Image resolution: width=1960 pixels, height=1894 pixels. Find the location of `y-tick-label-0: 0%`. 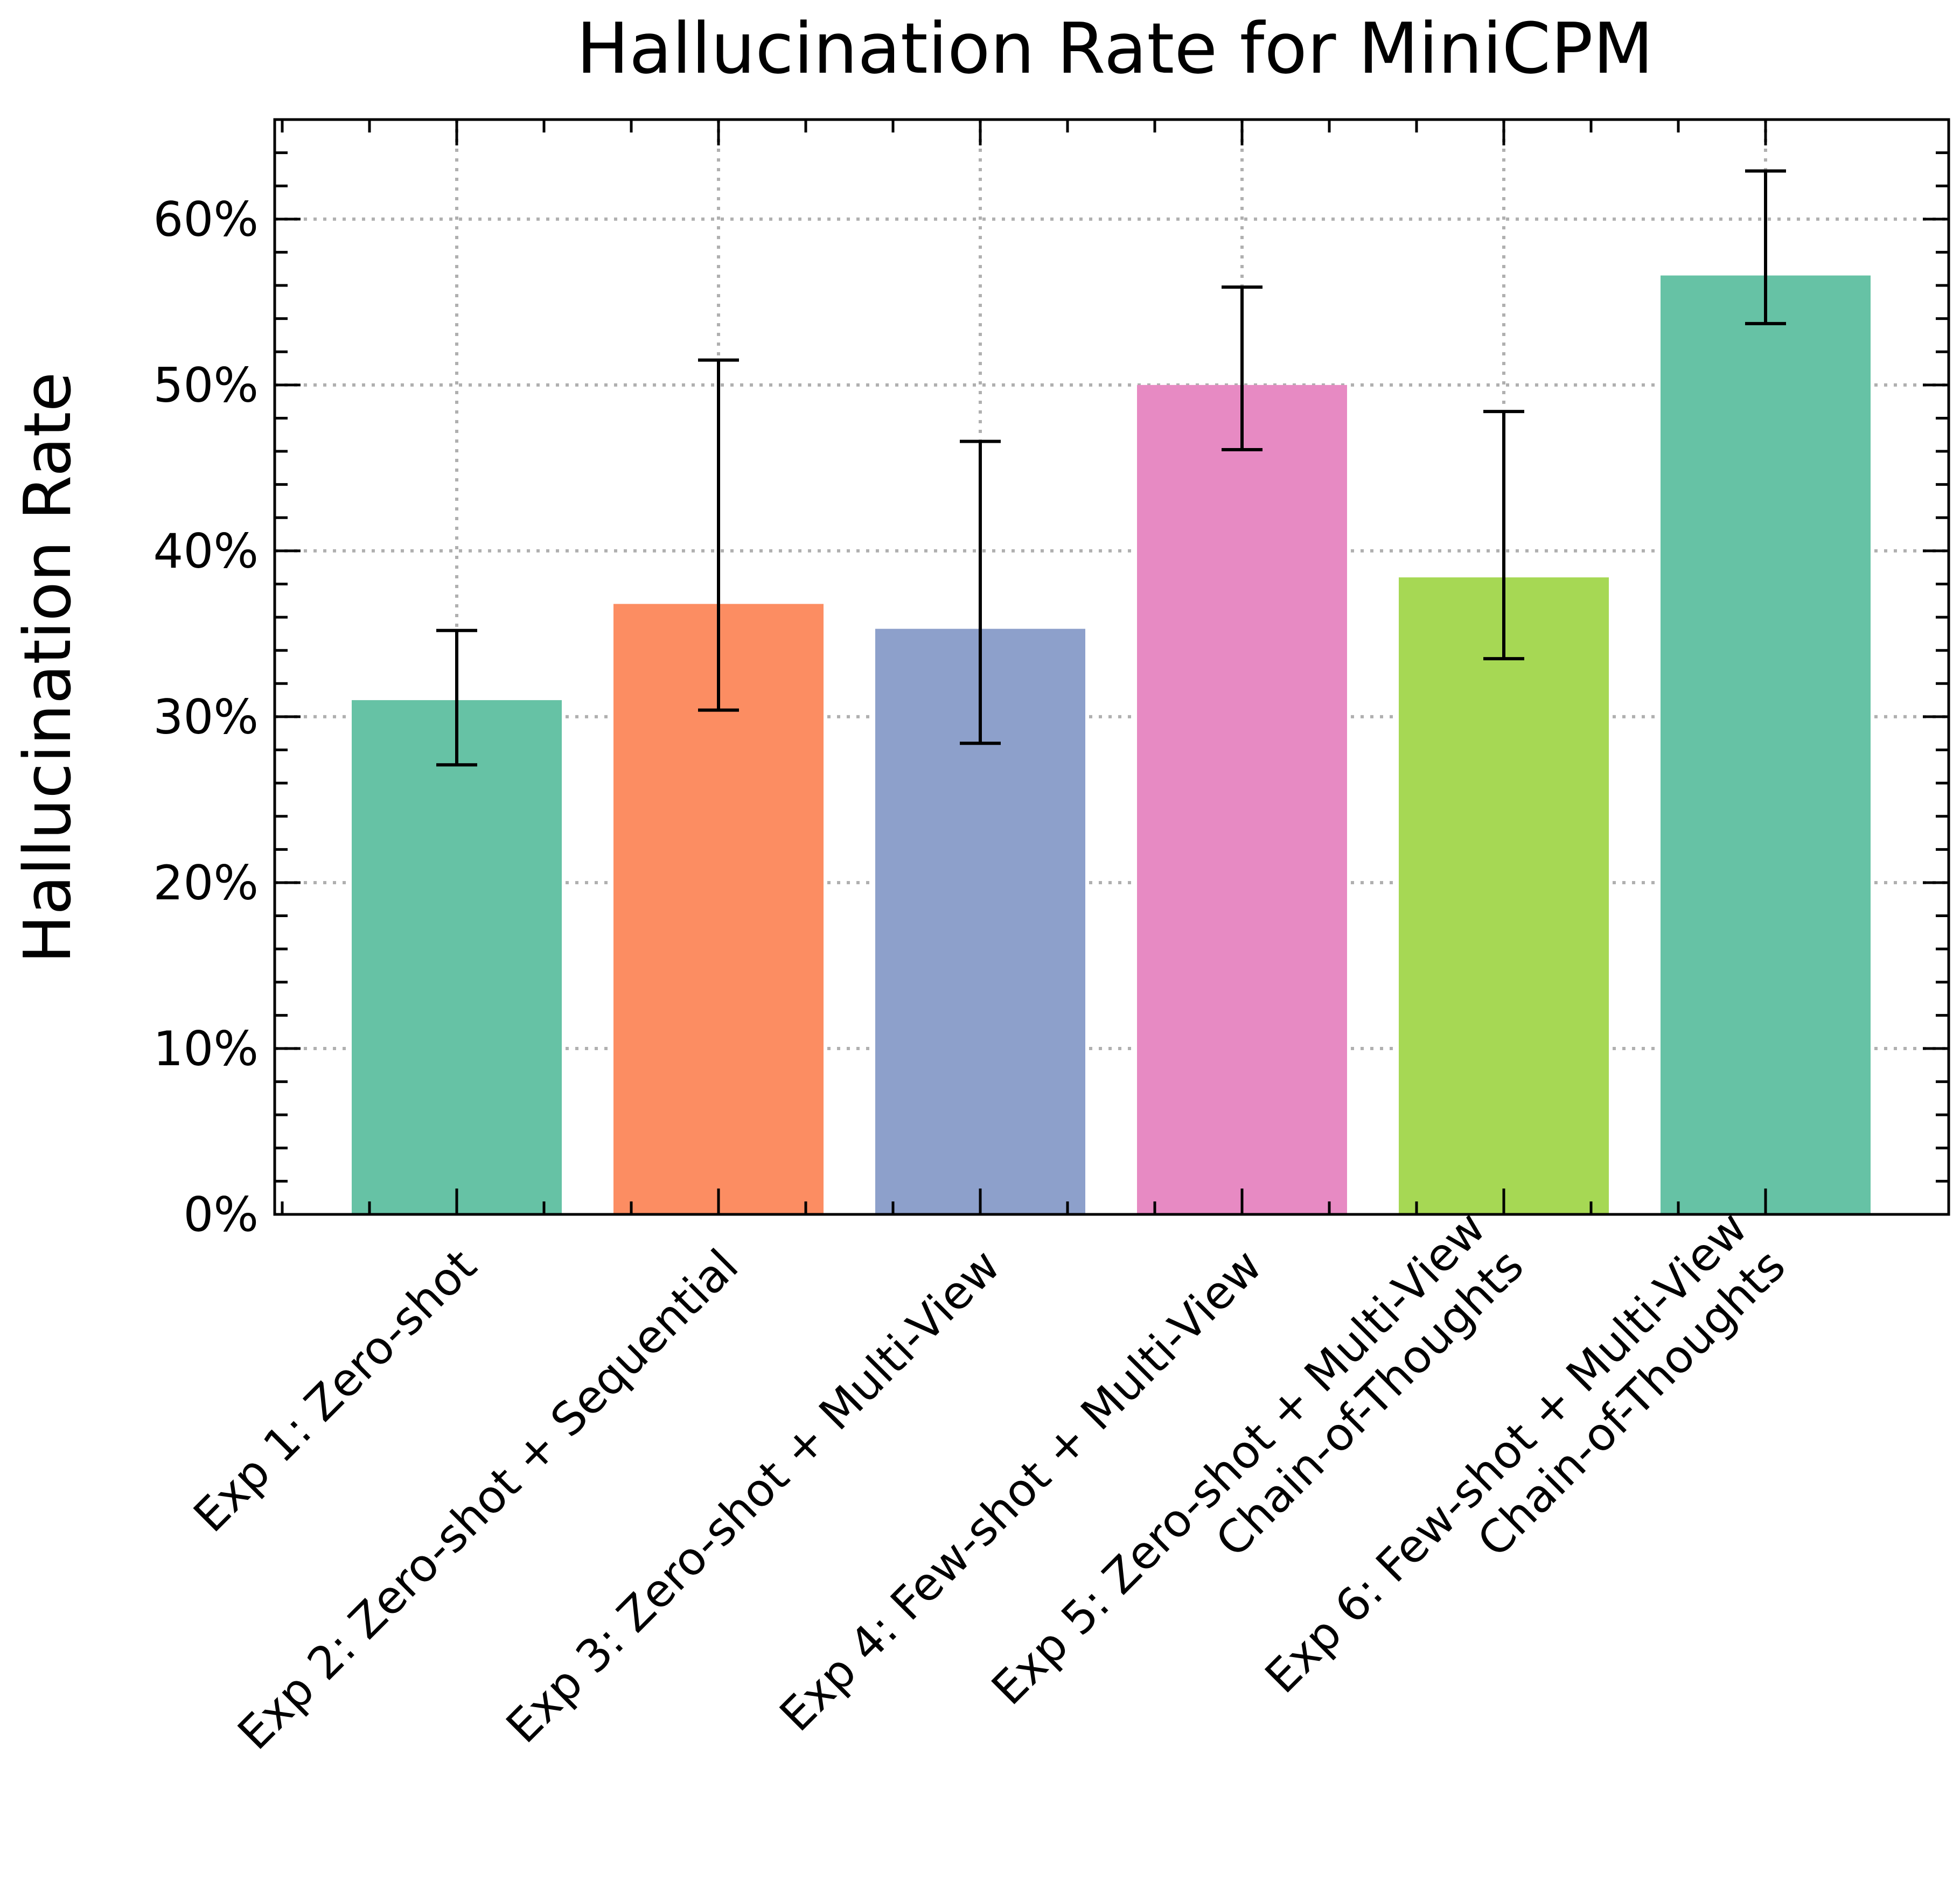

y-tick-label-0: 0% is located at coordinates (221, 1214).